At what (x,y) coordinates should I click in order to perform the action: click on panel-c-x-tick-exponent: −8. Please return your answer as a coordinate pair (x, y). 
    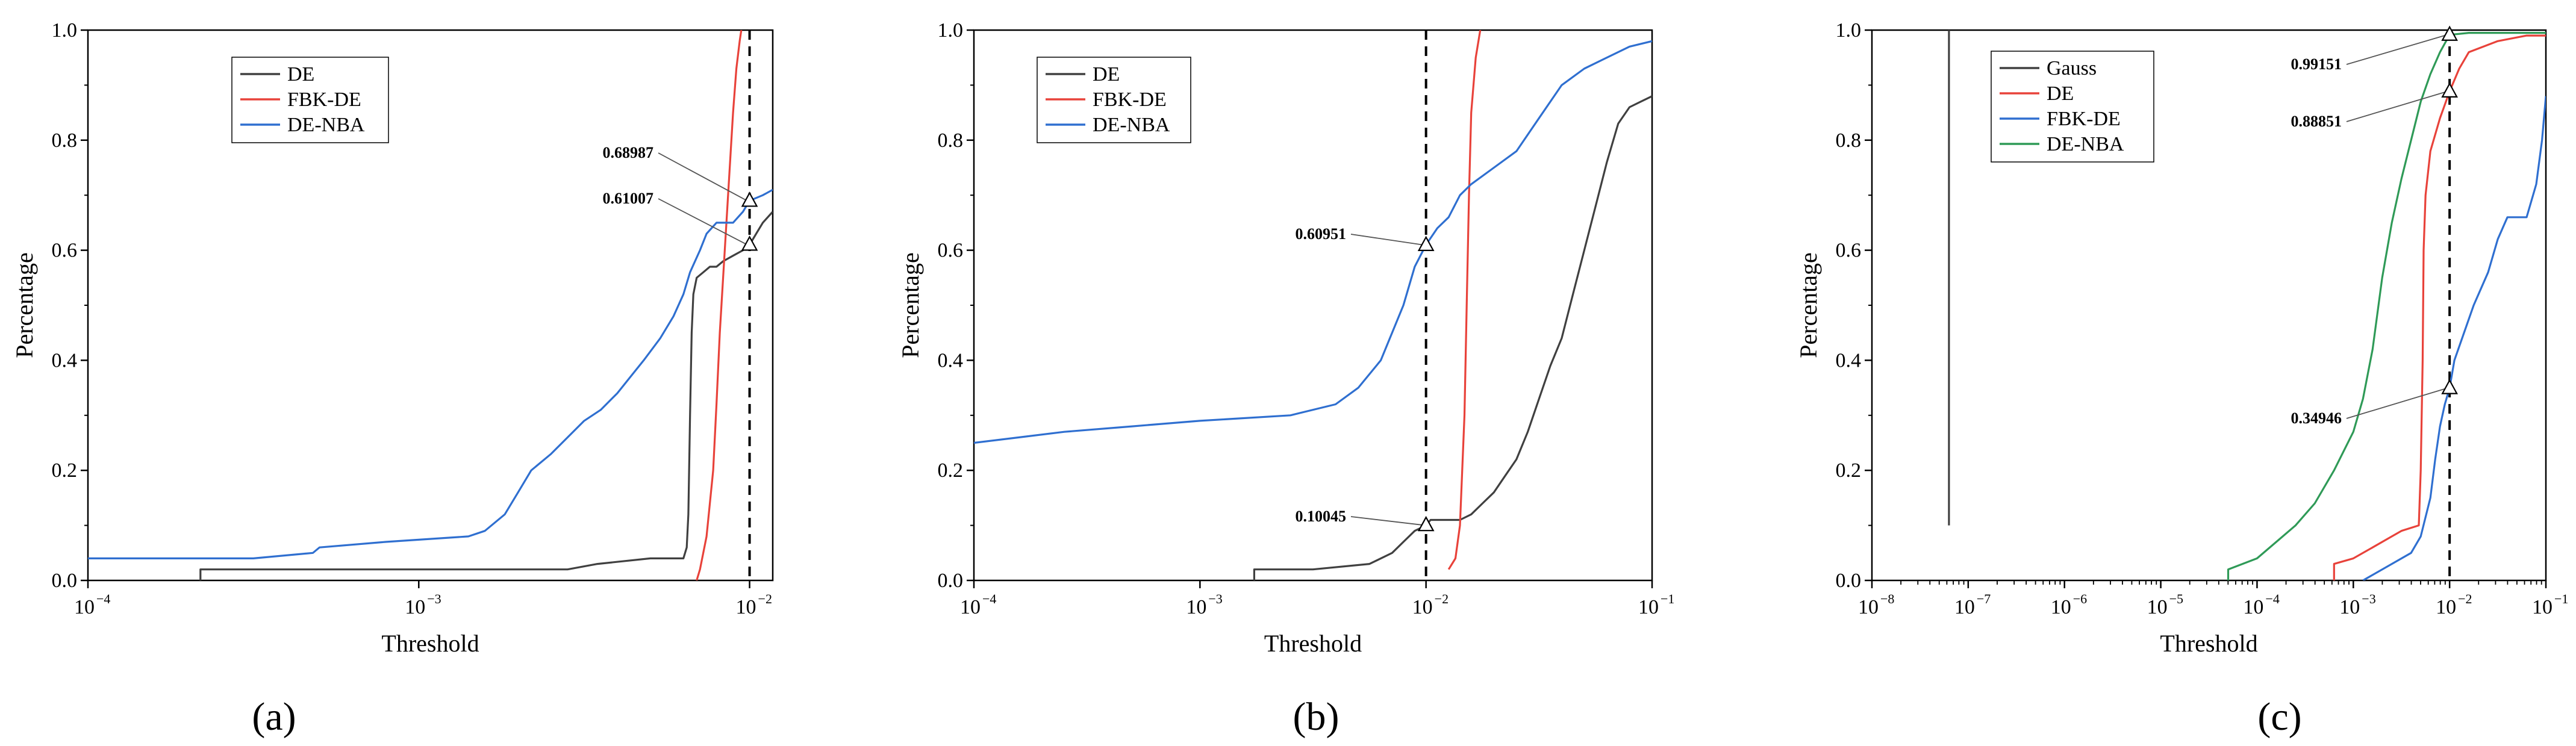
    Looking at the image, I should click on (1887, 598).